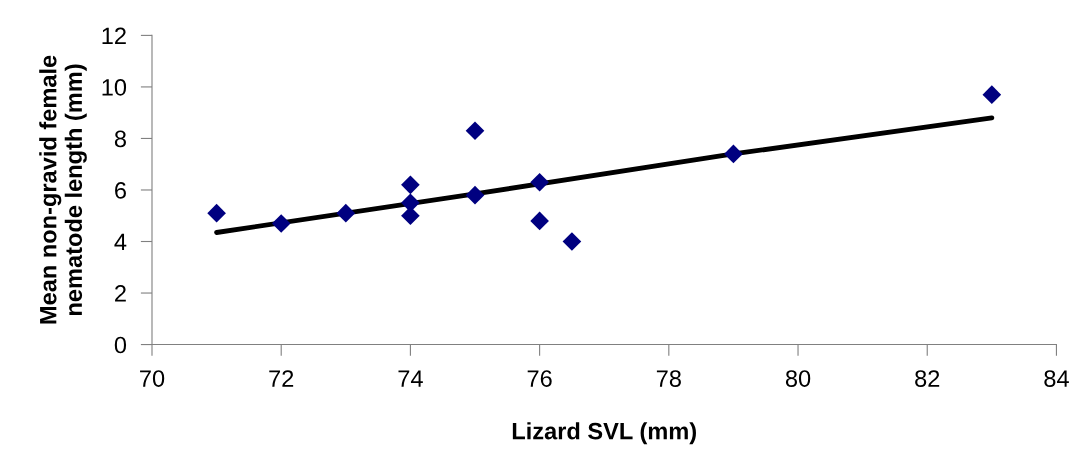 The height and width of the screenshot is (472, 1078). I want to click on x-tick-label: 76, so click(539, 378).